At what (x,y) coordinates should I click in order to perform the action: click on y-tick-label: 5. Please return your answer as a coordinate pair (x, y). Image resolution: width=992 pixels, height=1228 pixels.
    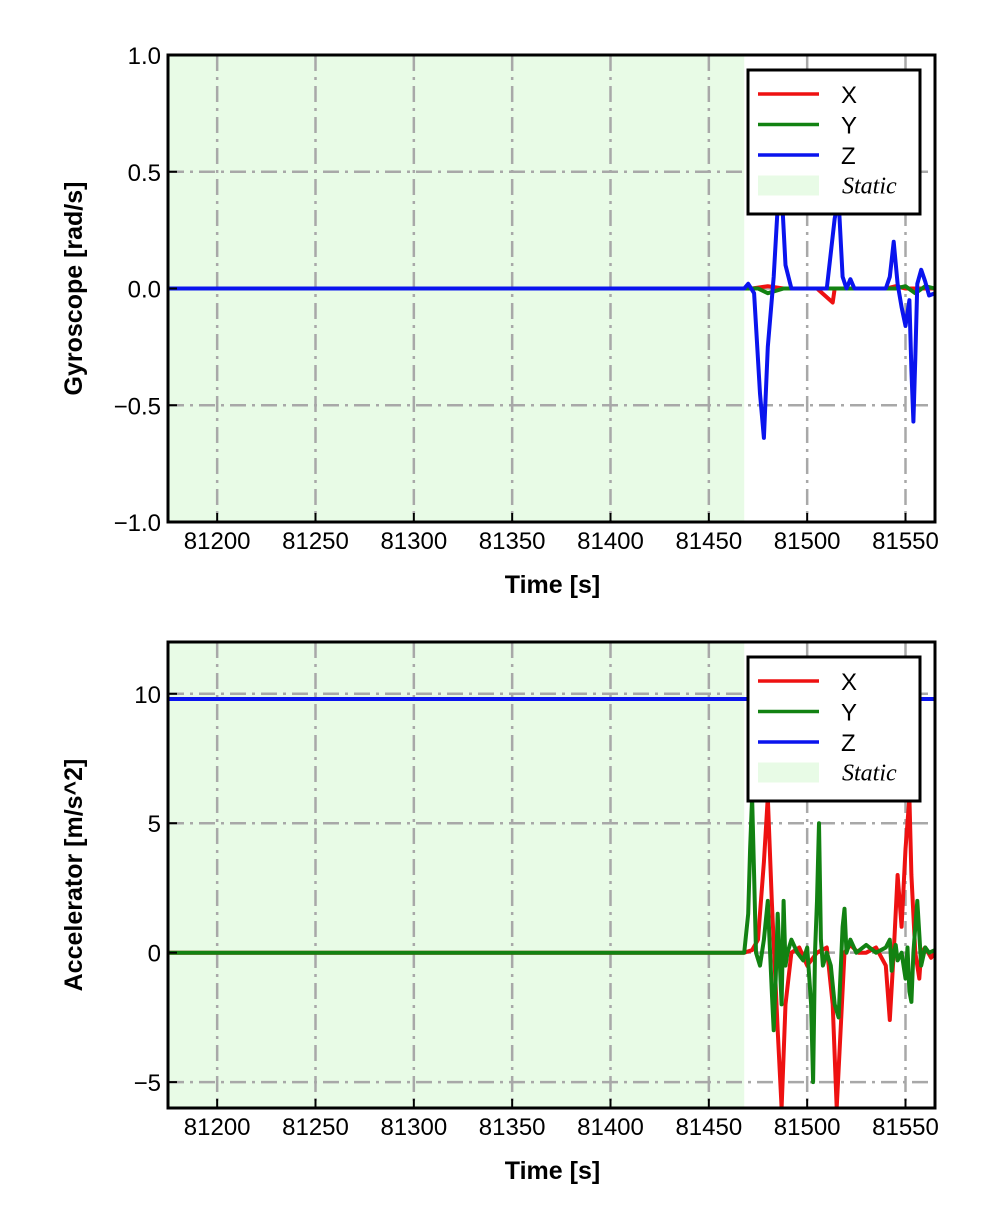
    Looking at the image, I should click on (154, 824).